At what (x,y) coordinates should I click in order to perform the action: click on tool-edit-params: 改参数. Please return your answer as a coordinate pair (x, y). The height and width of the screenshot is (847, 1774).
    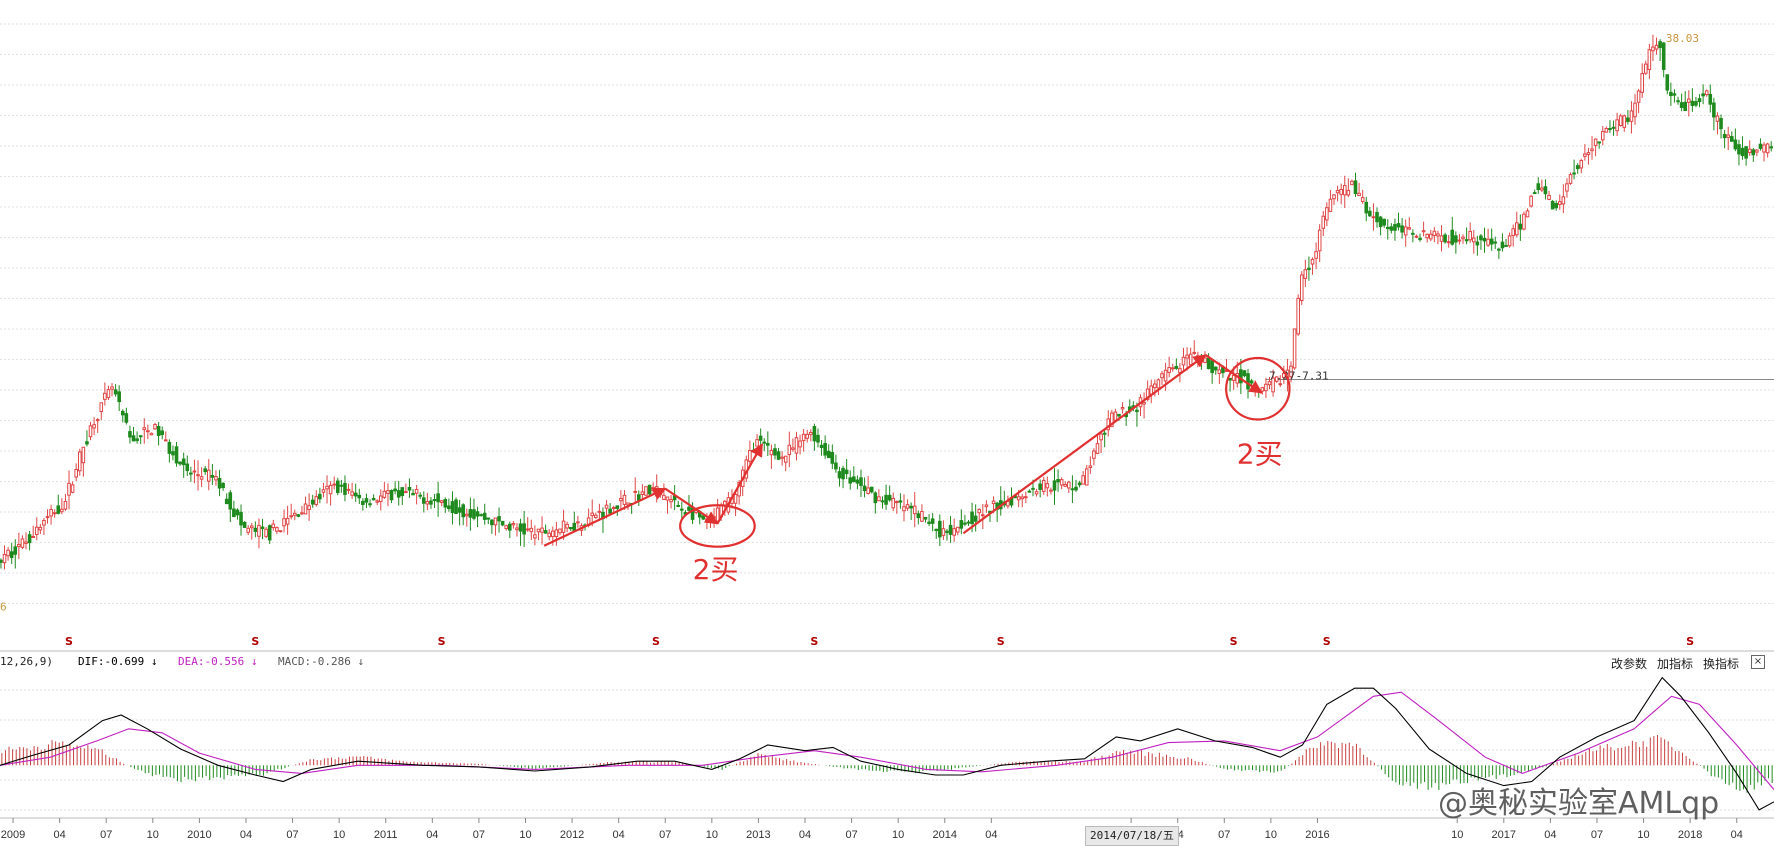
    Looking at the image, I should click on (1629, 663).